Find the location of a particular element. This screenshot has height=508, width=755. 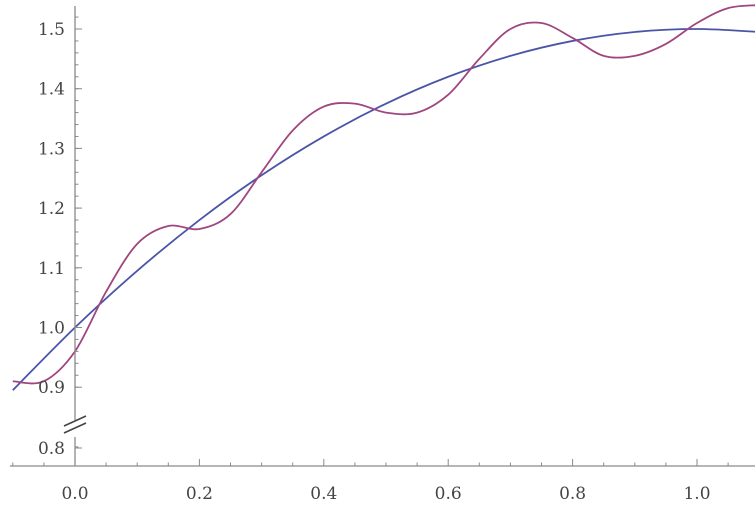

y-tick-label: 1.4 is located at coordinates (51, 90).